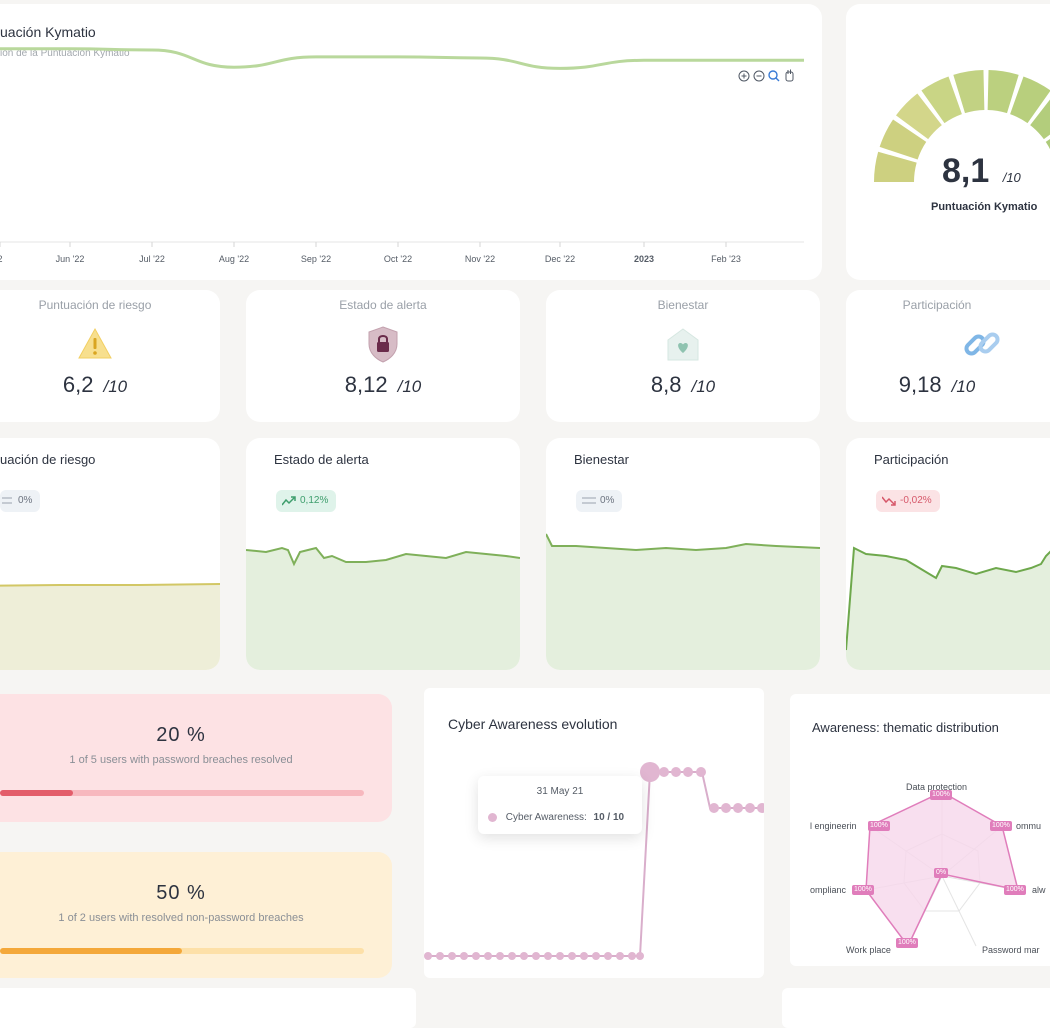  Describe the element at coordinates (833, 826) in the screenshot. I see `radar-label: l engineerin` at that location.